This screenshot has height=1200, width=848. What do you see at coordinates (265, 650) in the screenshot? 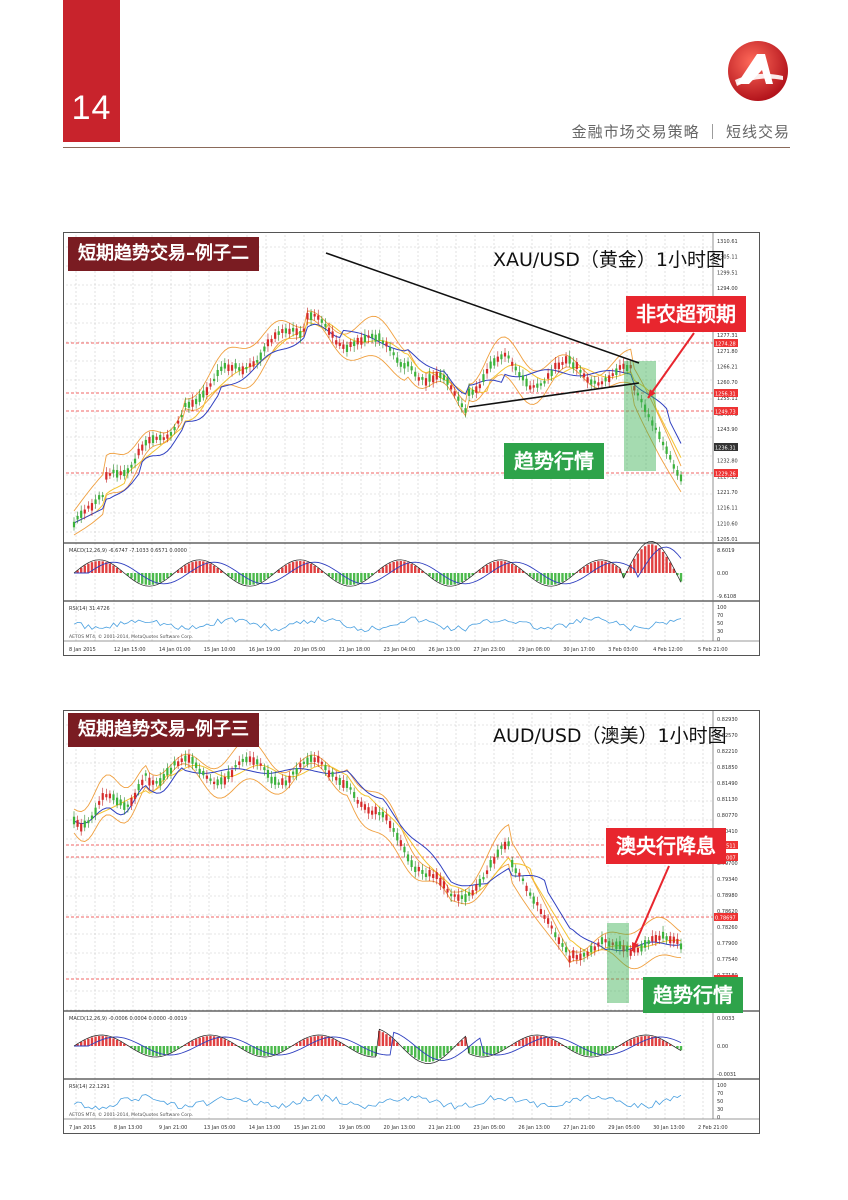
I see `time-axis-label: 16 Jan 19:00` at bounding box center [265, 650].